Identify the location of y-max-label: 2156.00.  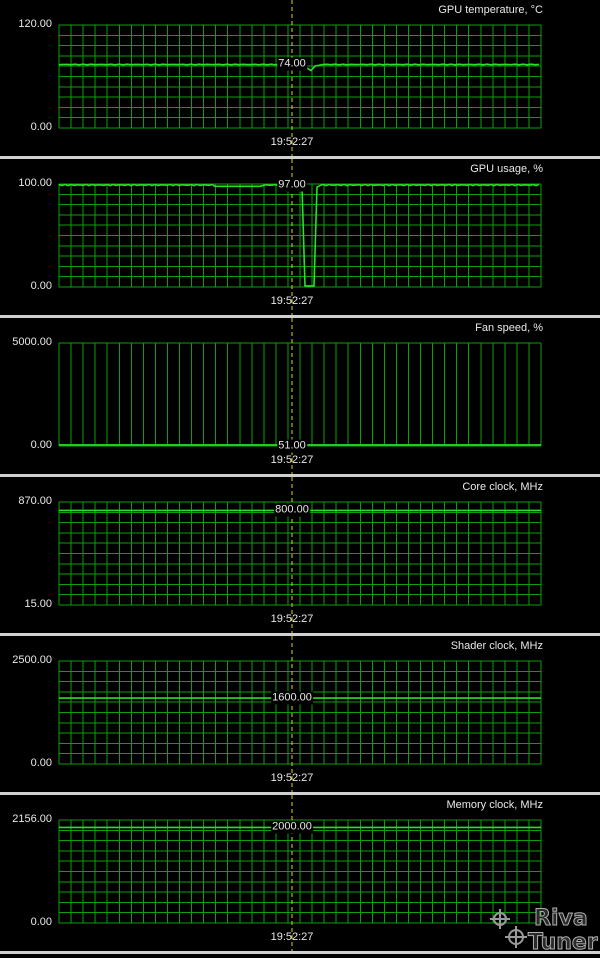
(32, 819).